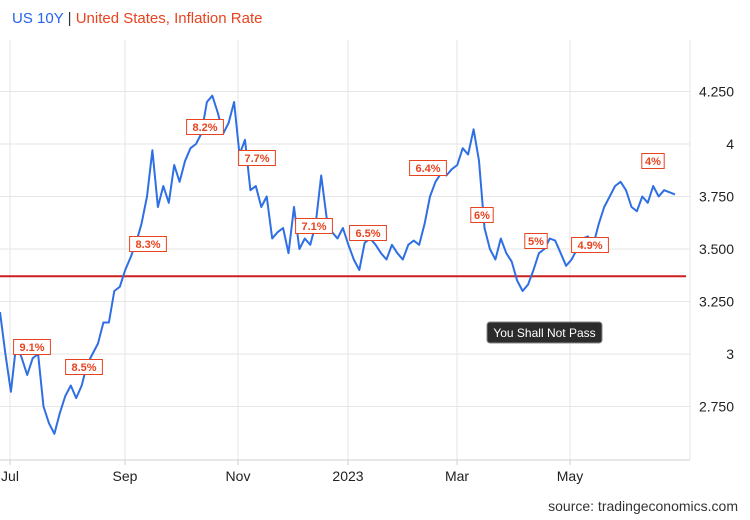 The height and width of the screenshot is (520, 750). What do you see at coordinates (716, 197) in the screenshot?
I see `y-tick-label: 3.750` at bounding box center [716, 197].